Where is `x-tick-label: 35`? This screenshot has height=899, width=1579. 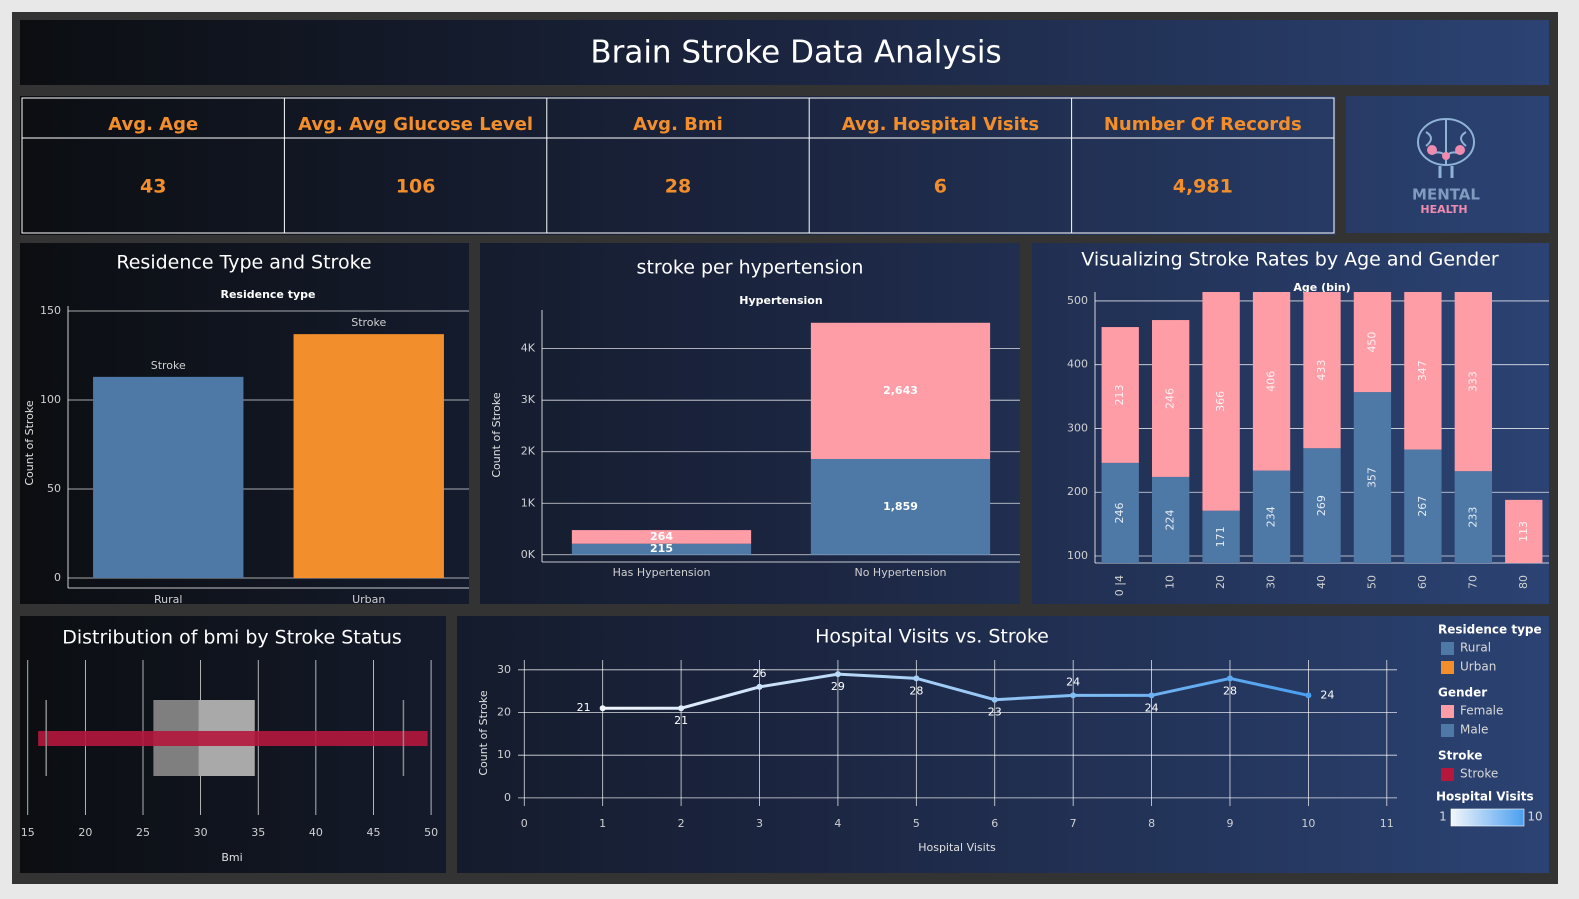
x-tick-label: 35 is located at coordinates (258, 832).